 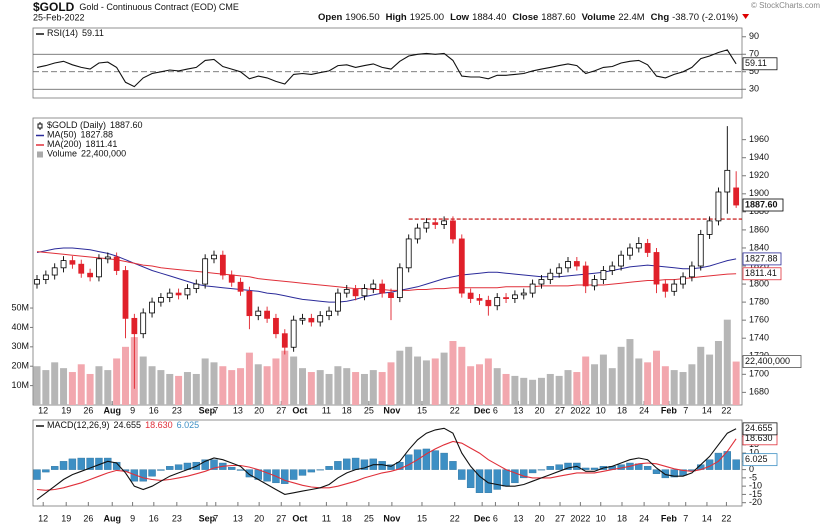 What do you see at coordinates (386, 463) in the screenshot?
I see `indicator-line` at bounding box center [386, 463].